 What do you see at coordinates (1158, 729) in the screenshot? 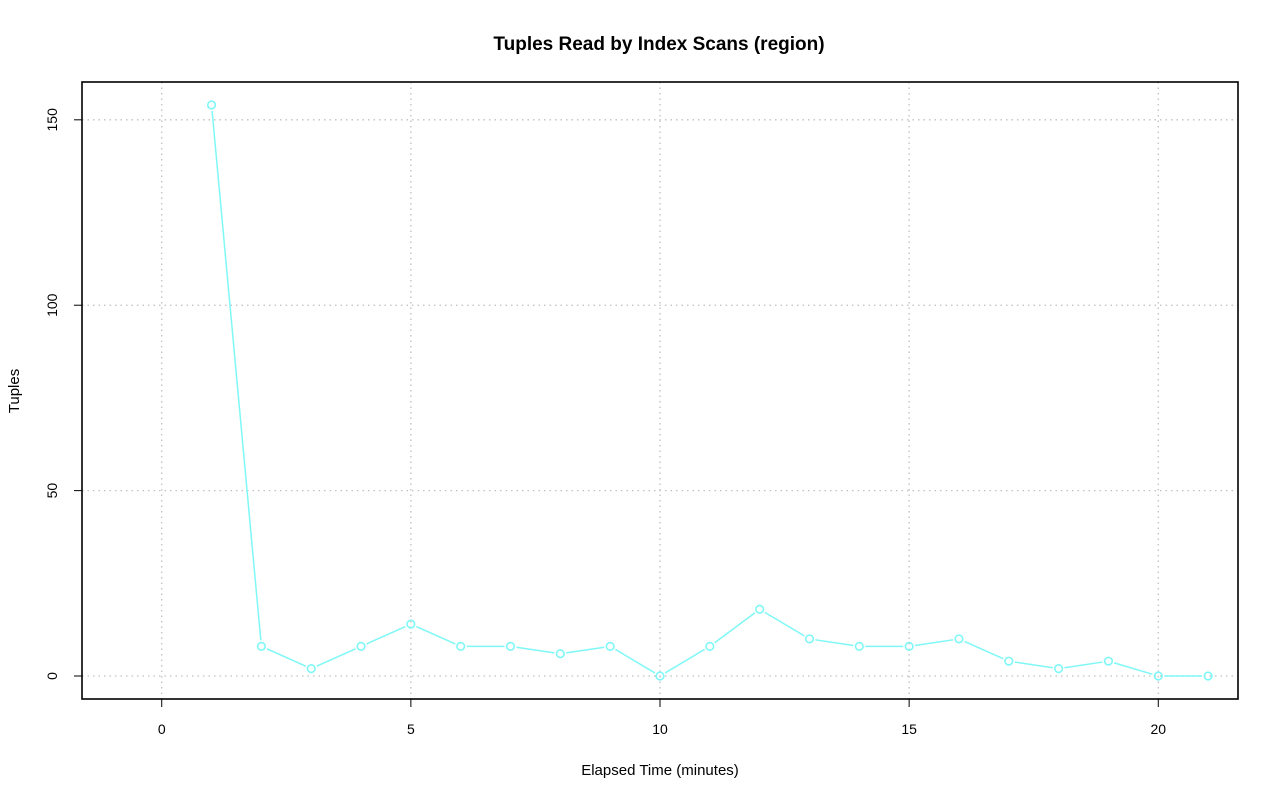
I see `x-tick-label: 20` at bounding box center [1158, 729].